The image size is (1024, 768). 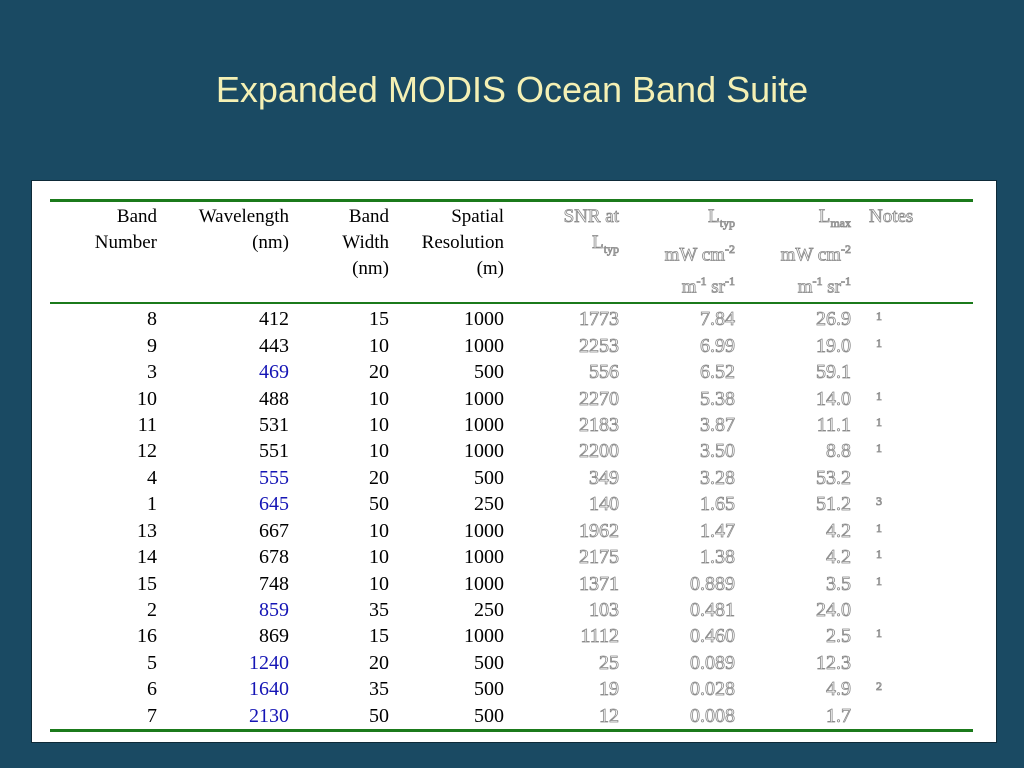 I want to click on header-ltyp: Ltyp mW cm-2 m-1 sr-1, so click(x=699, y=252).